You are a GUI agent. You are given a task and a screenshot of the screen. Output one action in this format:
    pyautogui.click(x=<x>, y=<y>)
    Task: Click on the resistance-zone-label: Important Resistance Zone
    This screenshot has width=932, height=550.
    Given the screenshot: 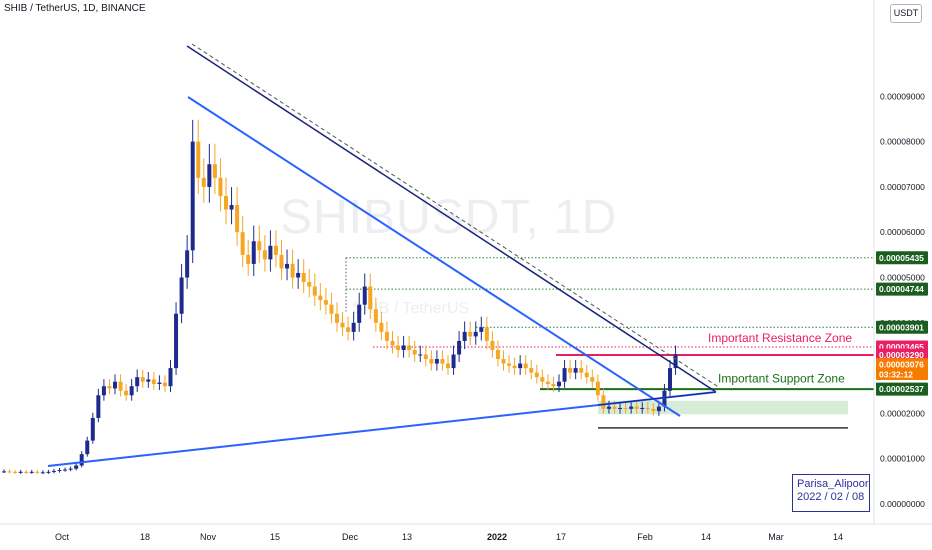 What is the action you would take?
    pyautogui.click(x=780, y=338)
    